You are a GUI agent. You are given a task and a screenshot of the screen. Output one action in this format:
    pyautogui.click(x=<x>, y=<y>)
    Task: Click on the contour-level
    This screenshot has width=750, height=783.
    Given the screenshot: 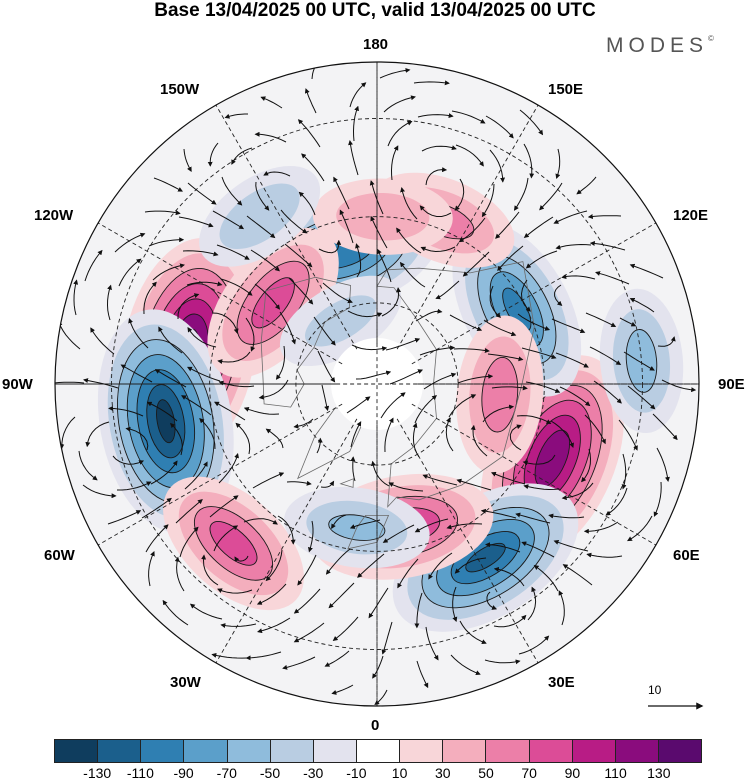 What is the action you would take?
    pyautogui.click(x=233, y=543)
    